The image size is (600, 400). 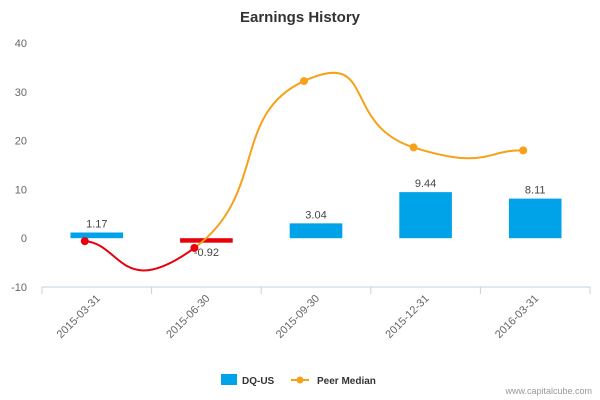 What do you see at coordinates (346, 381) in the screenshot?
I see `legend-label-peer-median: Peer Median` at bounding box center [346, 381].